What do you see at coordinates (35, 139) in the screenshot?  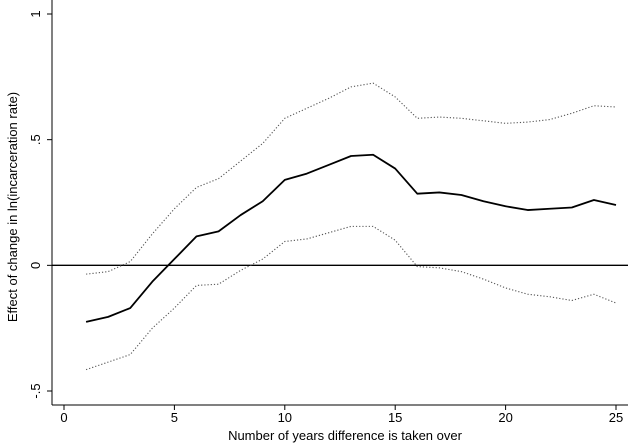 I see `y-tick-label: .5` at bounding box center [35, 139].